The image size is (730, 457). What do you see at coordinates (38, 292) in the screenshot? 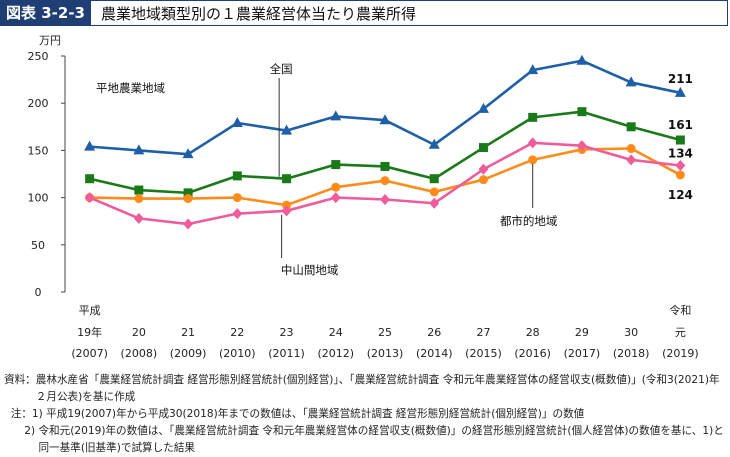
I see `y-tick-label: 0` at bounding box center [38, 292].